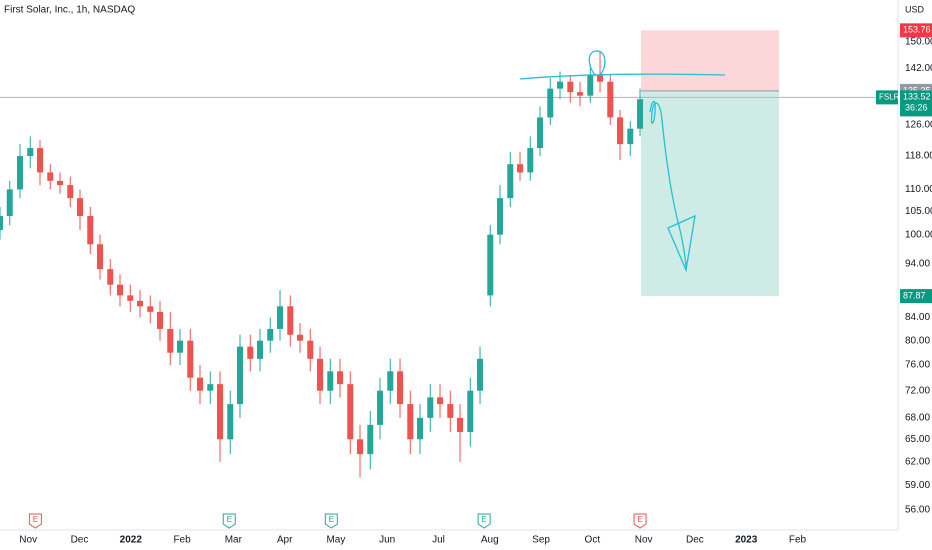 This screenshot has height=550, width=932. I want to click on arrow-head-drawing, so click(681, 243).